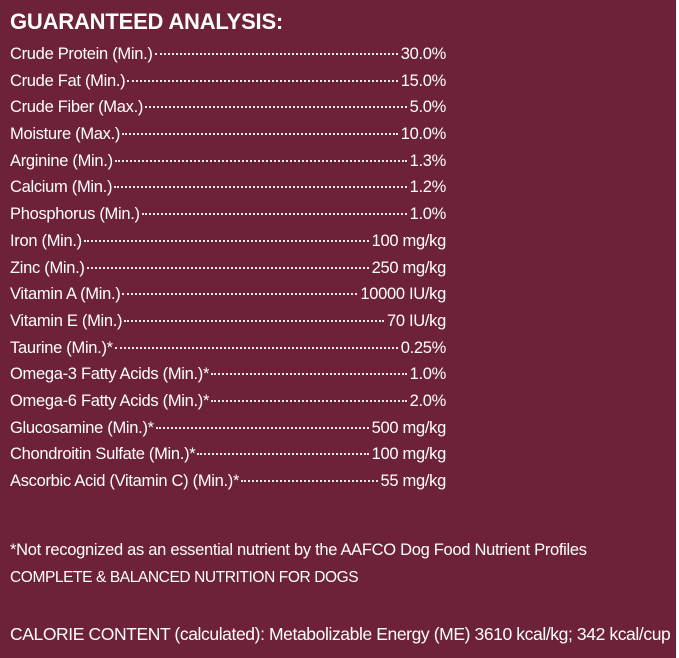 This screenshot has width=679, height=658. Describe the element at coordinates (65, 134) in the screenshot. I see `nutrient-name: Moisture (Max.)` at that location.